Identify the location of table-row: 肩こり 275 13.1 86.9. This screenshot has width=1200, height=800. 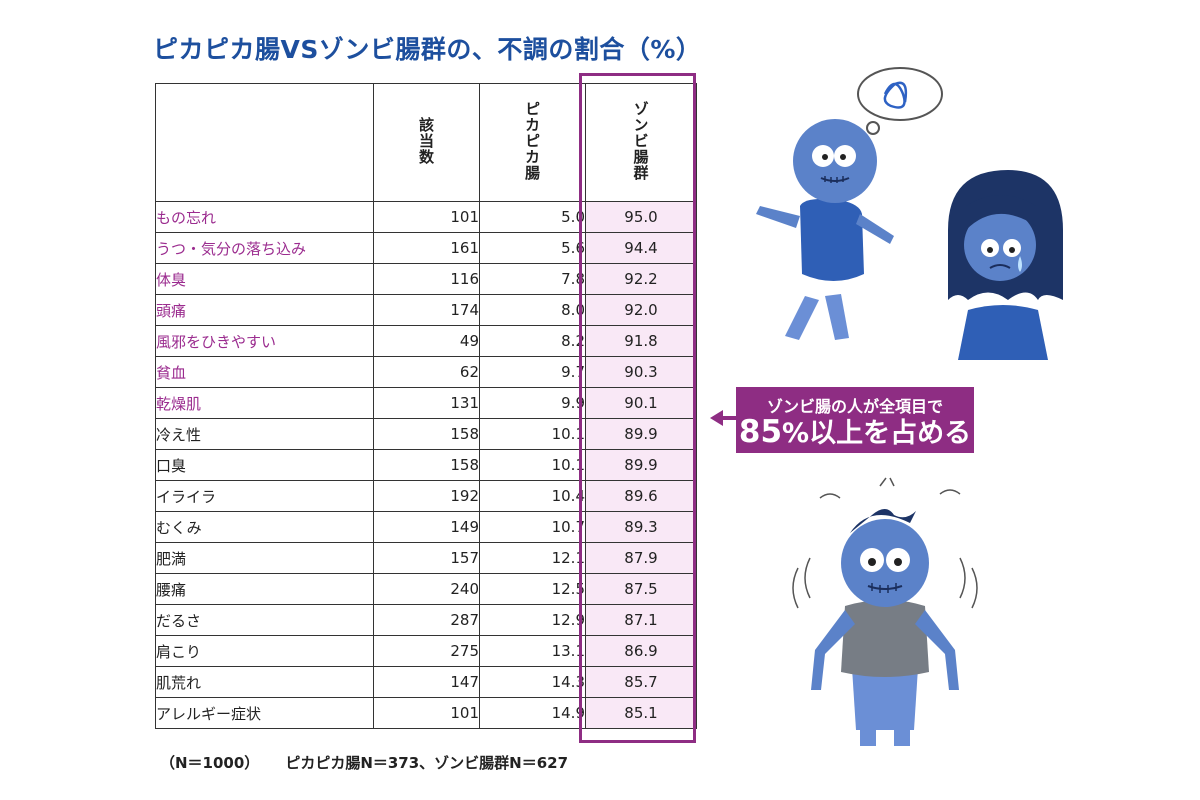
(426, 651).